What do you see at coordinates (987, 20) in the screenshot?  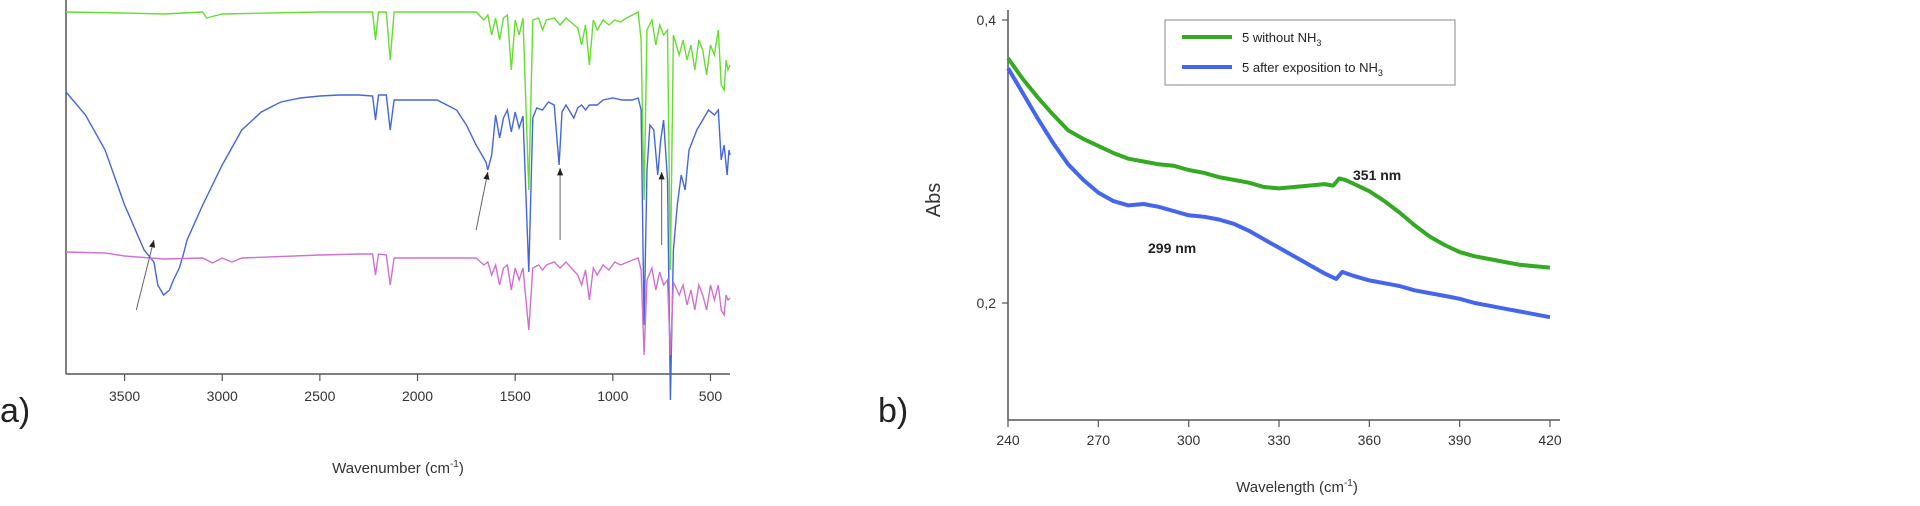 I see `panel-b-y-tick-label: 0,4` at bounding box center [987, 20].